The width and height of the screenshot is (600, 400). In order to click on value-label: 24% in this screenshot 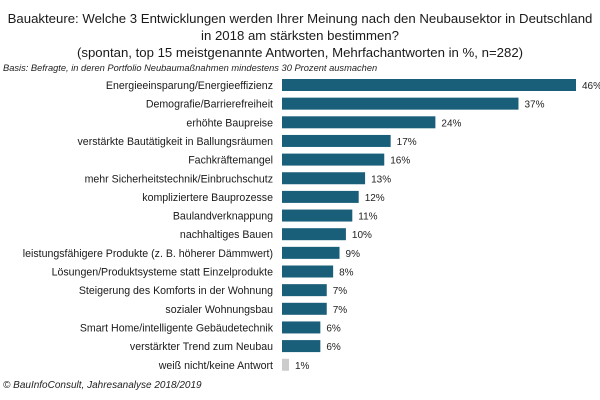, I will do `click(451, 123)`.